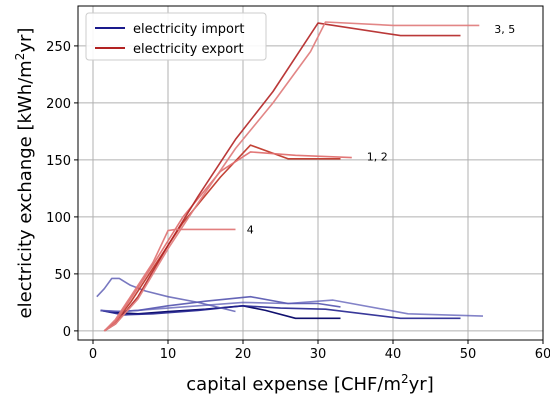 The width and height of the screenshot is (550, 406). Describe the element at coordinates (58, 104) in the screenshot. I see `y-tick-label: 200` at that location.